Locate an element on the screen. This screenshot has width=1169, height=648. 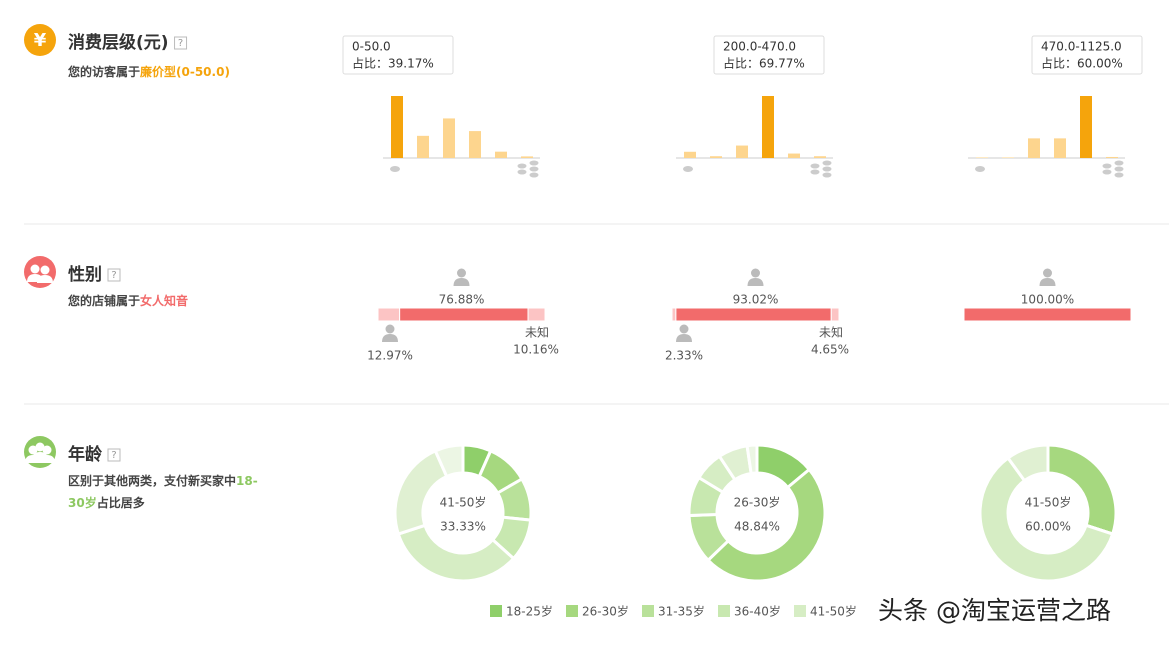
note-text: 占比居多 is located at coordinates (120, 503).